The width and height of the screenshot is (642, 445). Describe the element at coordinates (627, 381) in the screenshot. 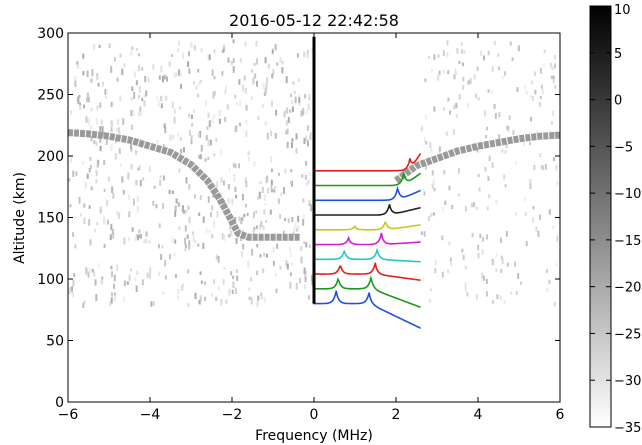

I see `colorbar-tick-label: −30` at that location.